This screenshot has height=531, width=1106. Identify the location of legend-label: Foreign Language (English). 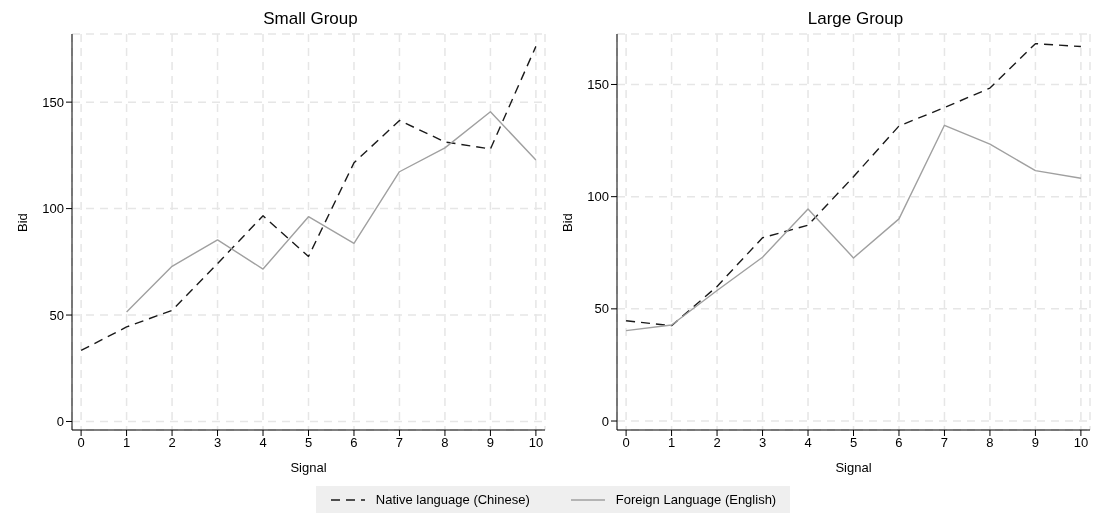
(696, 499).